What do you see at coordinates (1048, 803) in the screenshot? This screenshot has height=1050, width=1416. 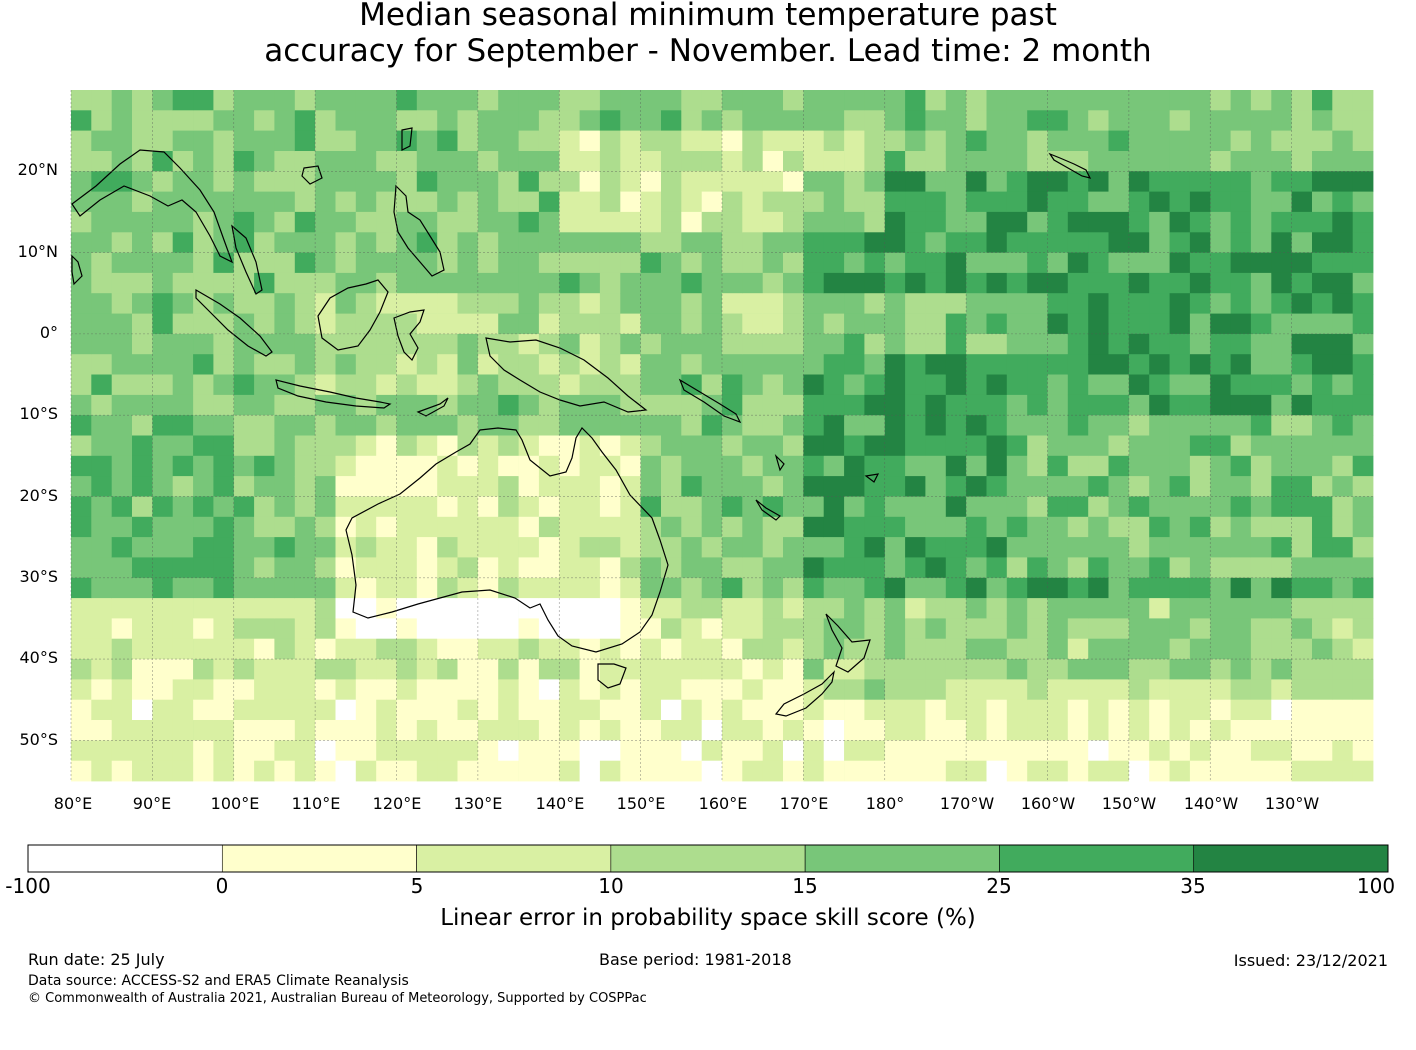 I see `lon-label-160w: 160°W` at bounding box center [1048, 803].